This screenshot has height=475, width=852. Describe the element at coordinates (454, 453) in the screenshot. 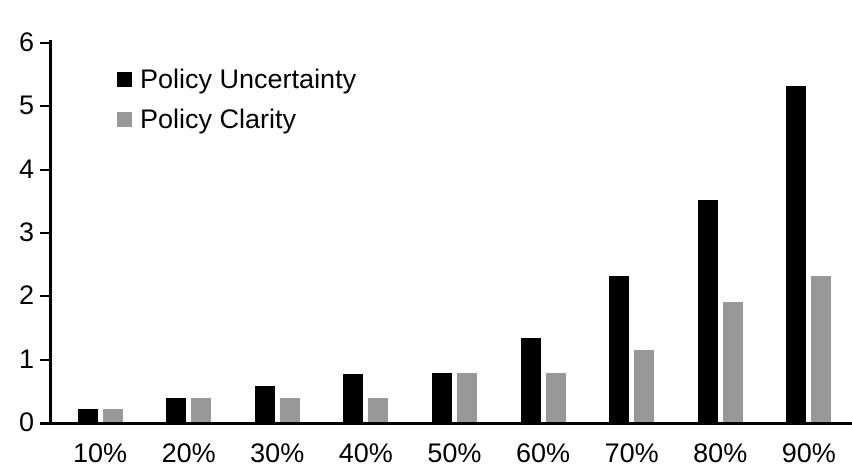

I see `x-tick-label: 50%` at that location.